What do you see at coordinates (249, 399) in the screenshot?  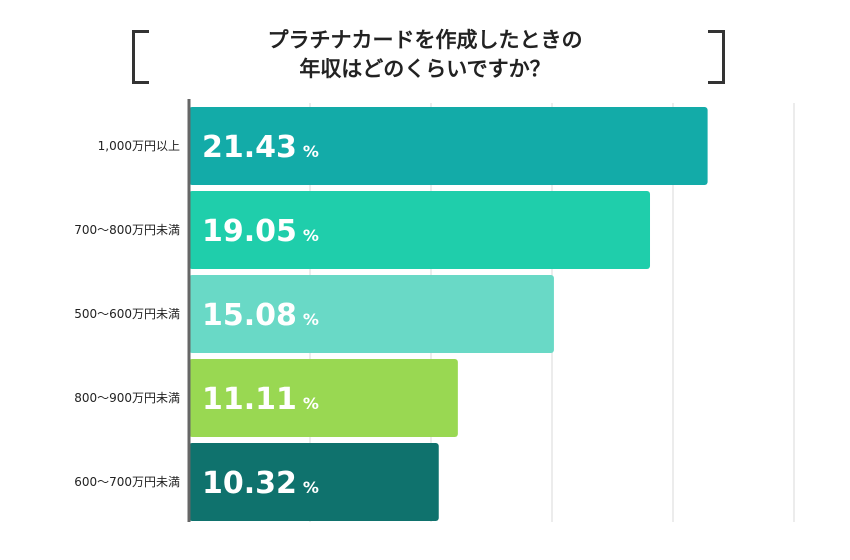 I see `value-label-4: 11.11` at bounding box center [249, 399].